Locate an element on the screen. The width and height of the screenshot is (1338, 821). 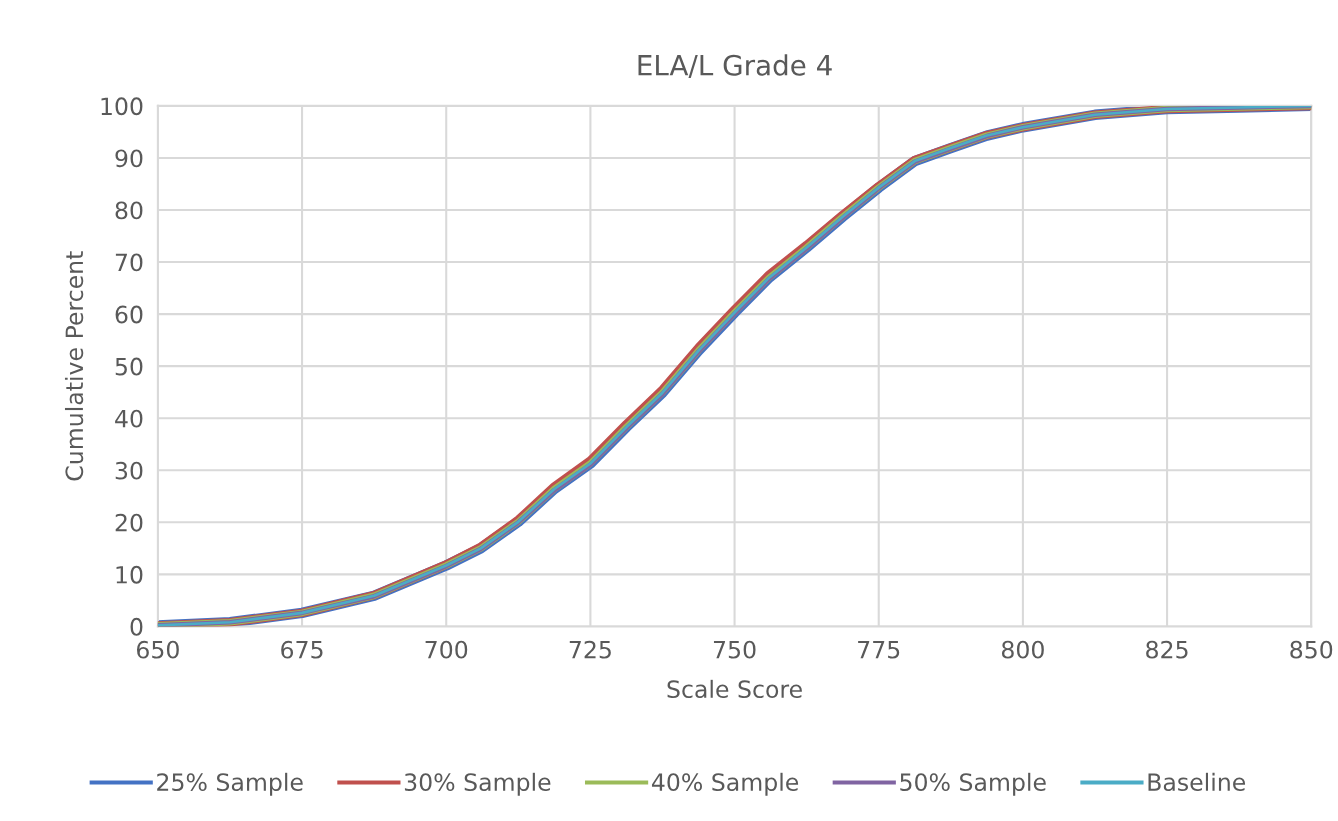
x-tick-label: 750 is located at coordinates (734, 649).